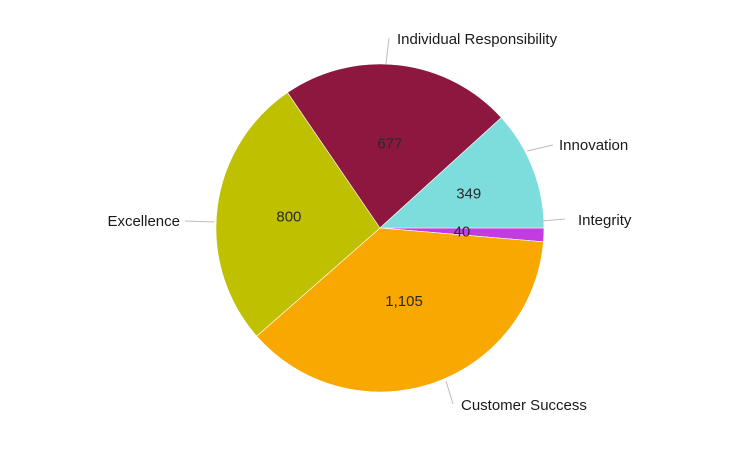 This screenshot has height=449, width=737. What do you see at coordinates (404, 301) in the screenshot?
I see `data-label-customer-success: 1,105` at bounding box center [404, 301].